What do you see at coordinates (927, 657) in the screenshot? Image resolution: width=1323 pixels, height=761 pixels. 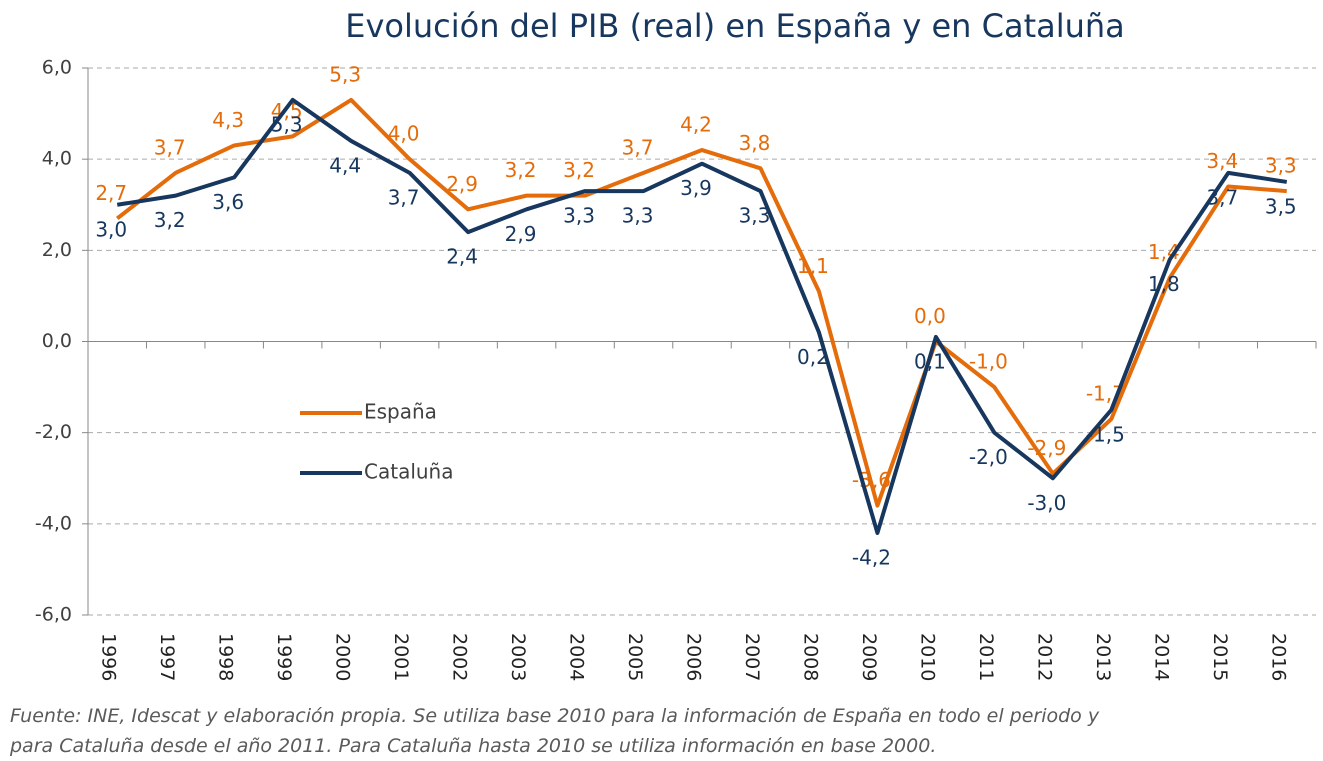 I see `x-tick-label: 2010` at bounding box center [927, 657].